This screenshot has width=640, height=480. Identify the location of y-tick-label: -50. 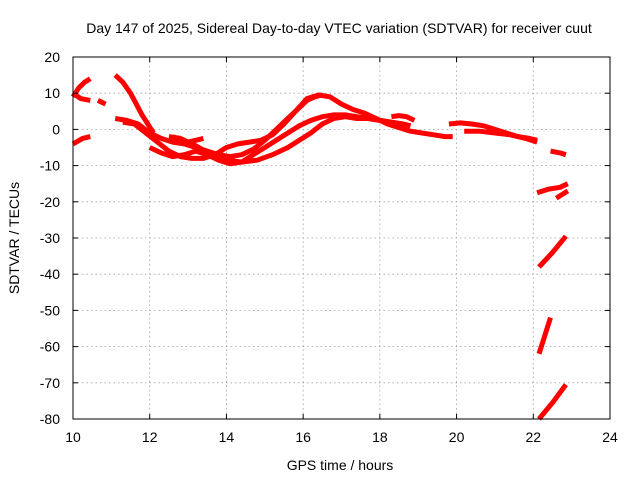
(50, 310).